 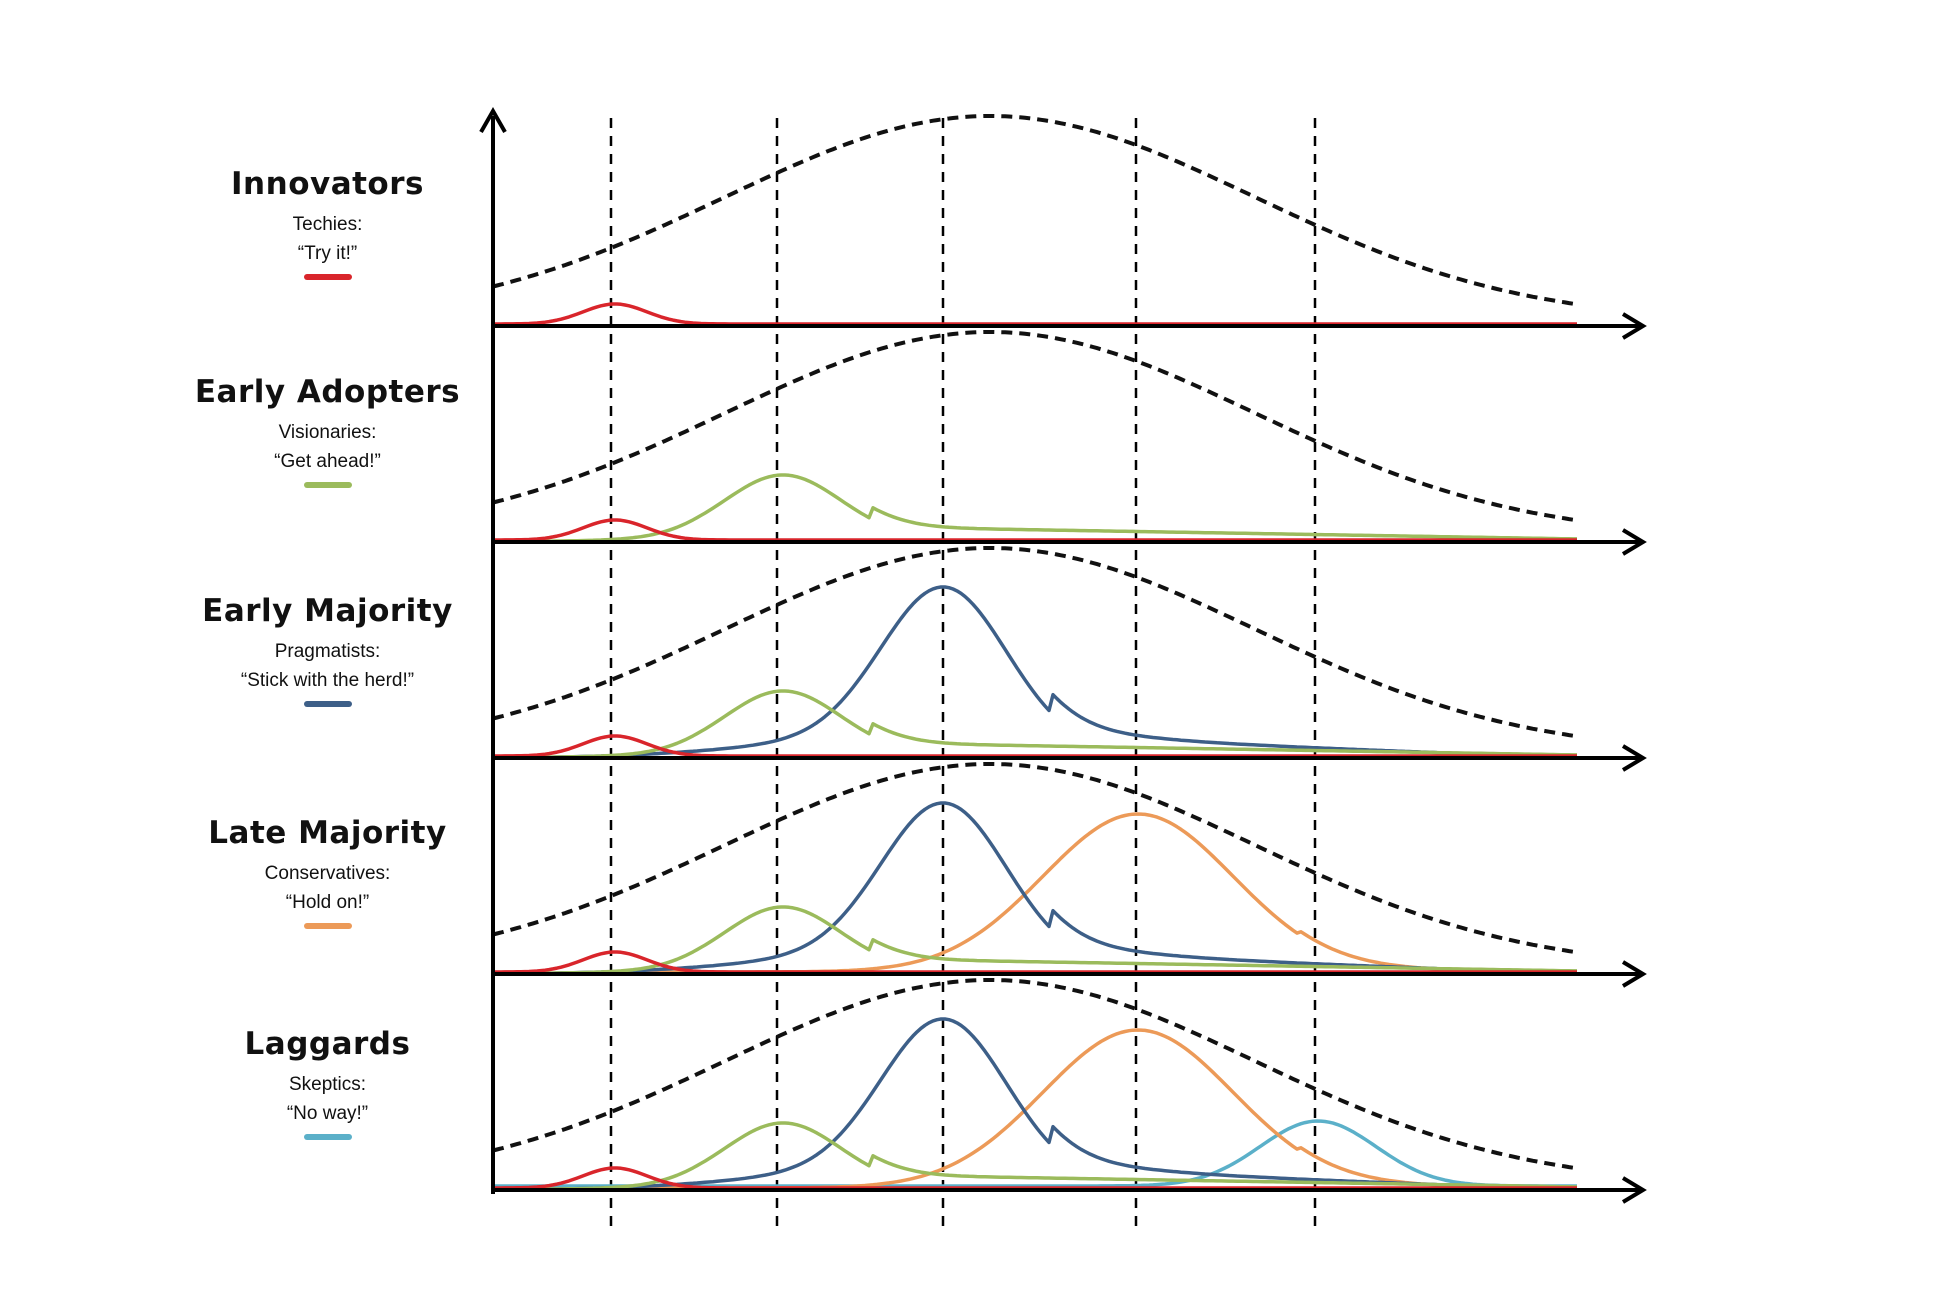 What do you see at coordinates (493, 650) in the screenshot?
I see `y-axis` at bounding box center [493, 650].